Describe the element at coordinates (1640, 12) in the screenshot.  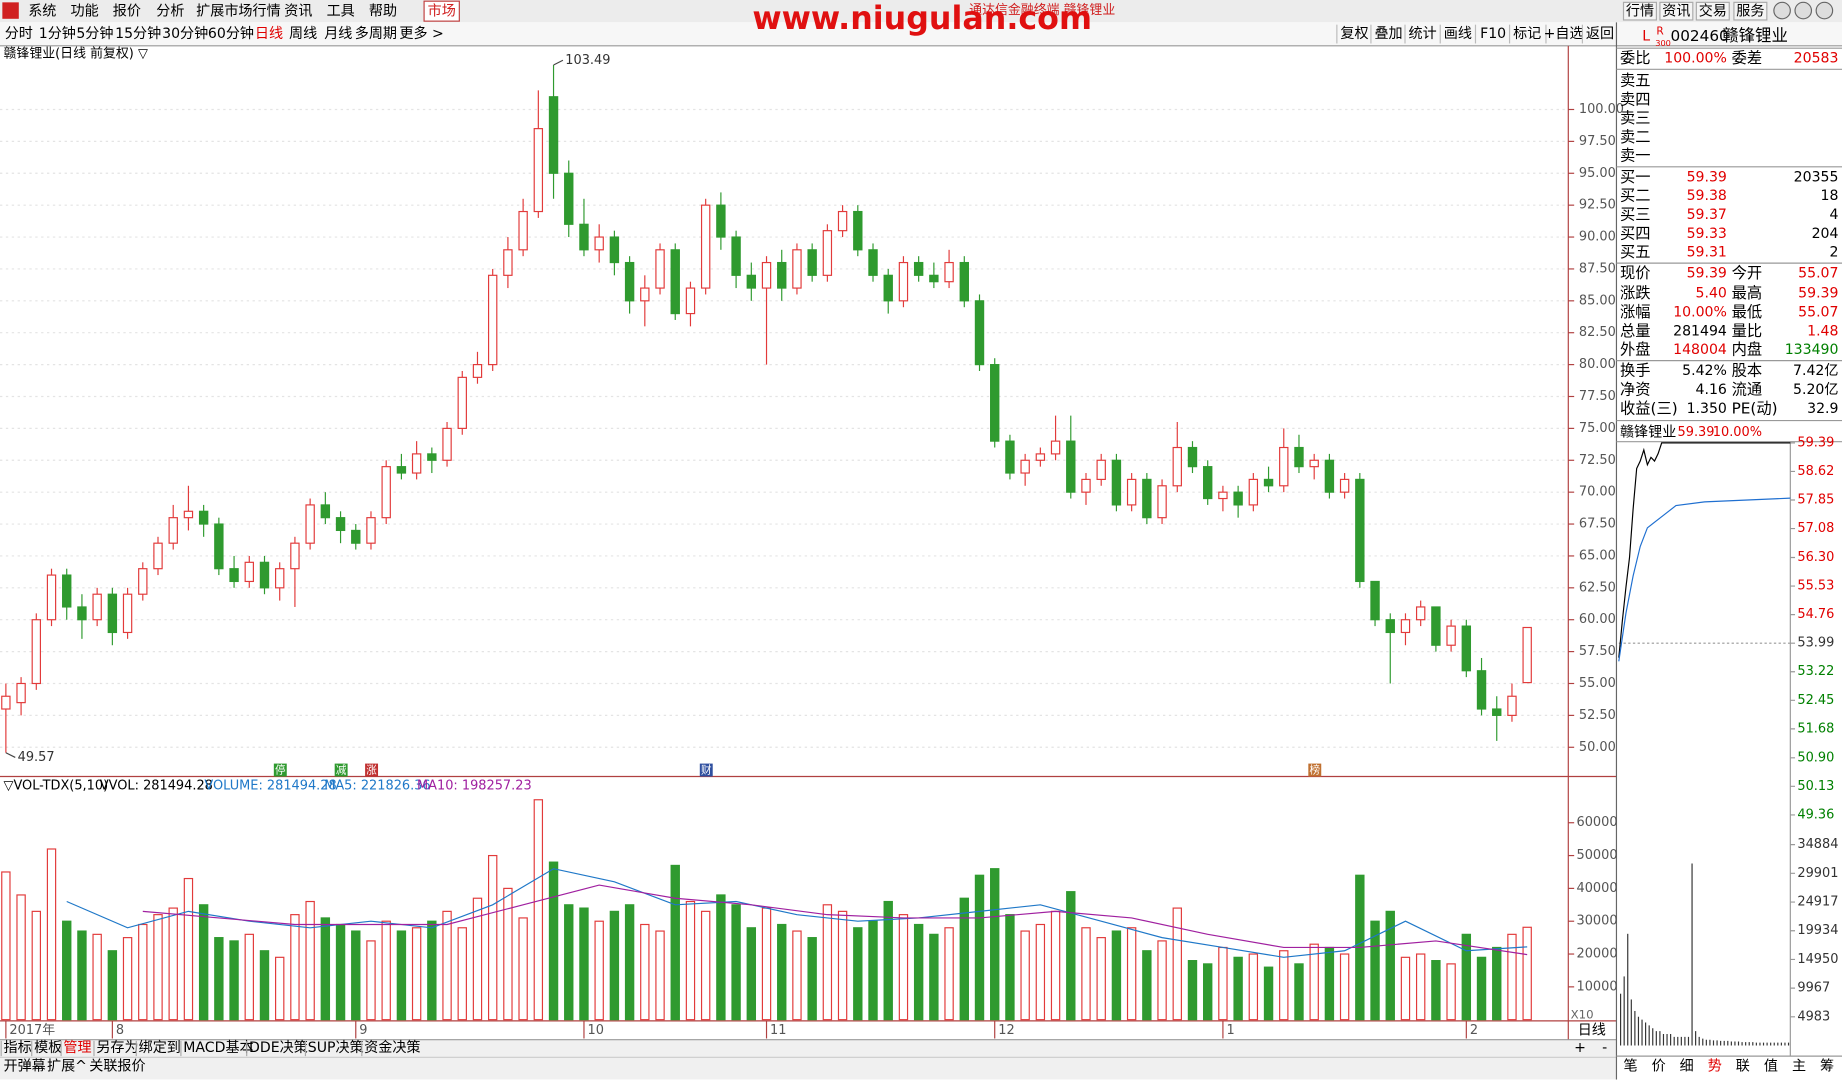
I see `top-button: 行情` at that location.